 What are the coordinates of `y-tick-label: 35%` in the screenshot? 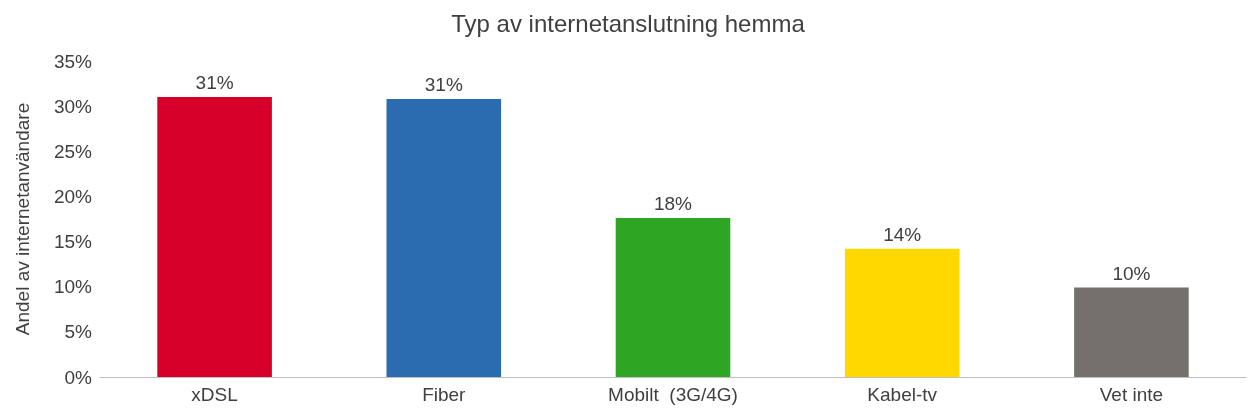 It's located at (73, 61).